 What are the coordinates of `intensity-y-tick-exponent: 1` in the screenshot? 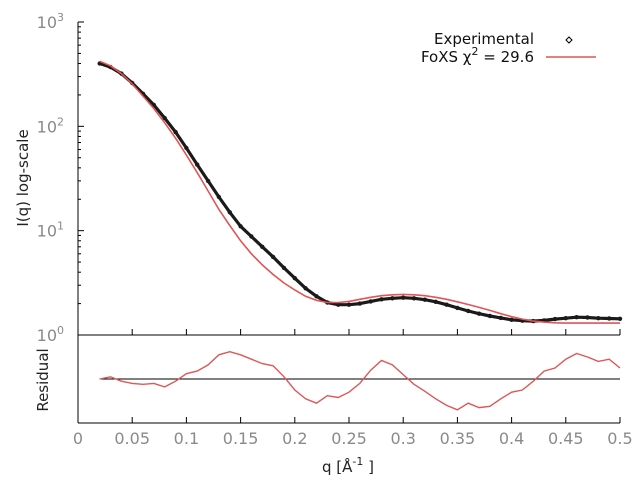 It's located at (60, 226).